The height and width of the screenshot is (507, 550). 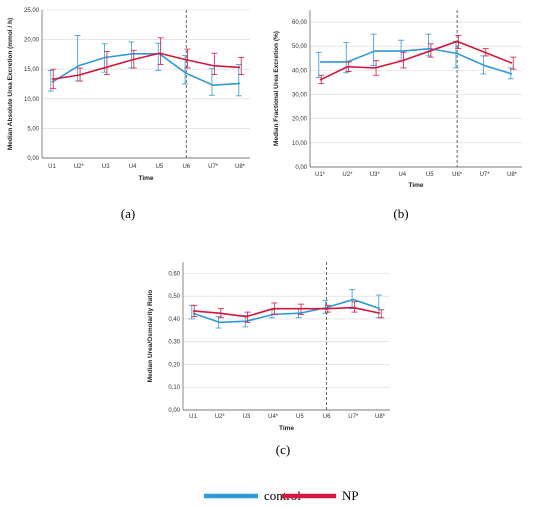 What do you see at coordinates (32, 41) in the screenshot?
I see `panel-a-ytick-label: 20,00` at bounding box center [32, 41].